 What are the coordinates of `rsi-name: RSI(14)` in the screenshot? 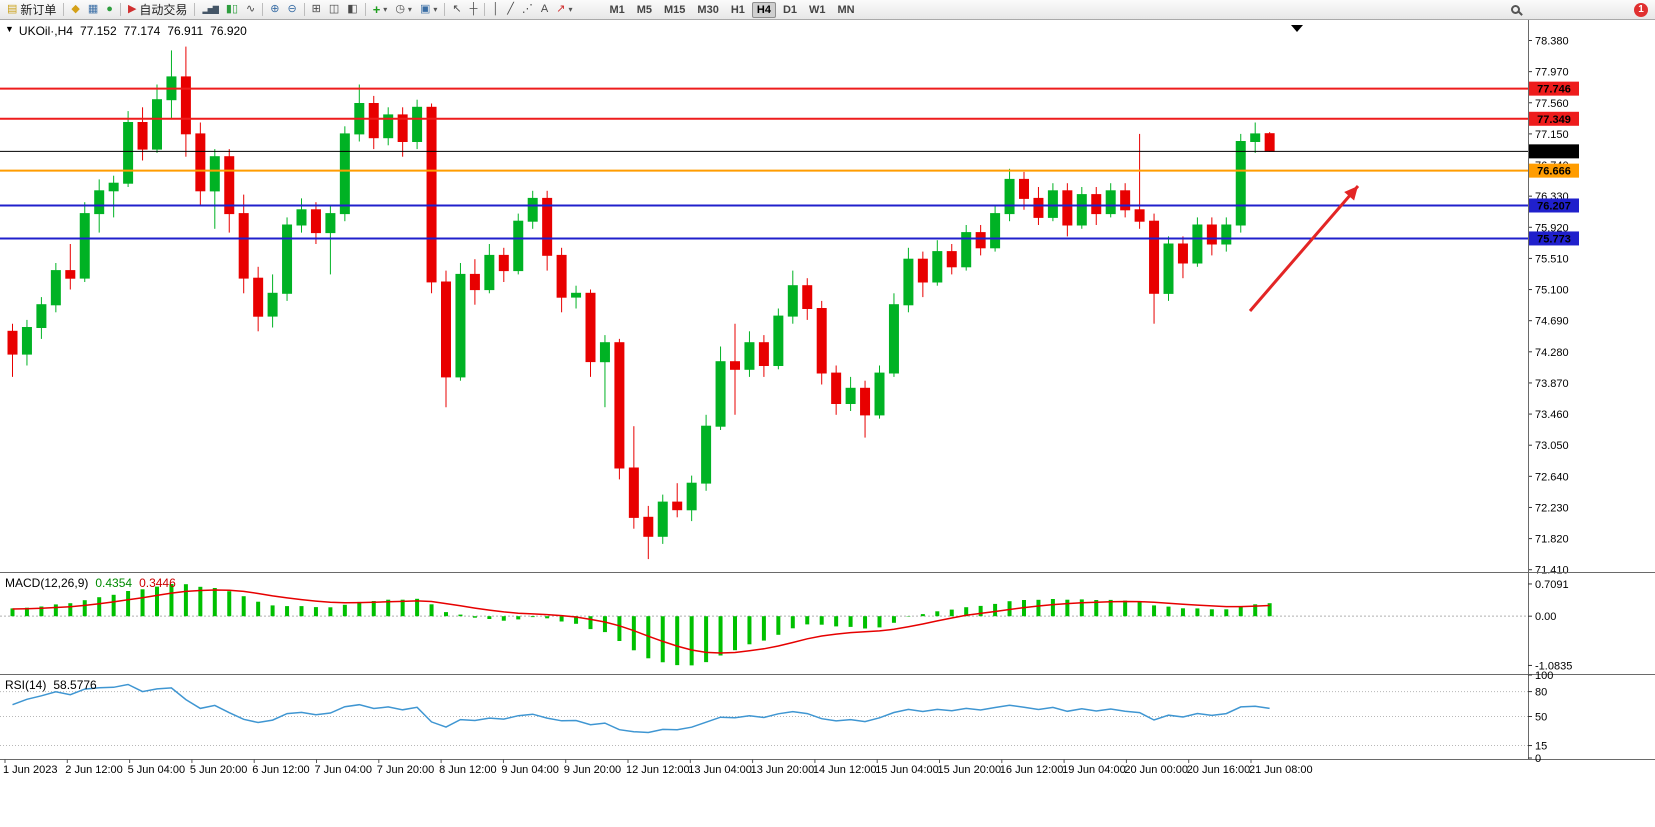 It's located at (26, 685).